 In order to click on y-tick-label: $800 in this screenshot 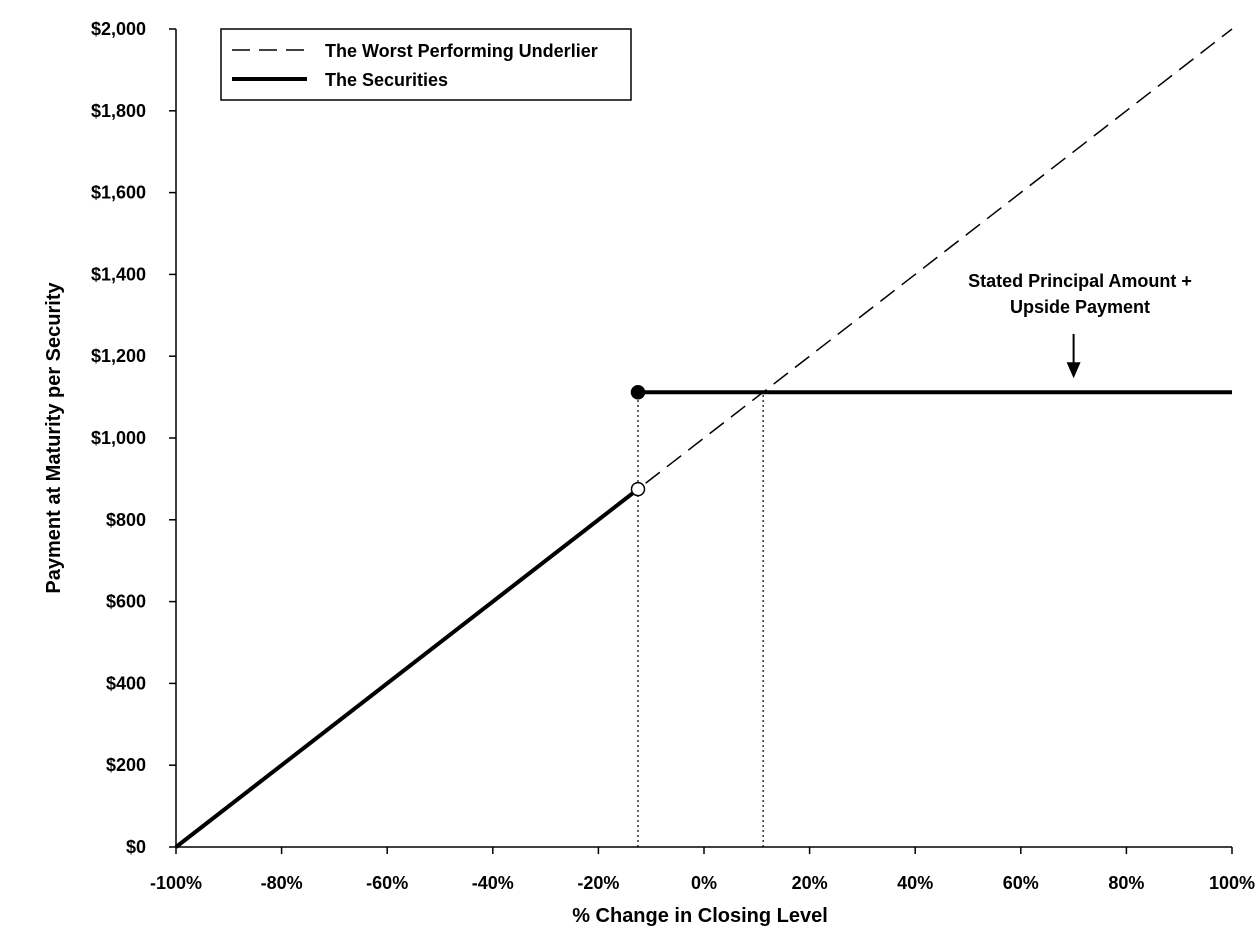, I will do `click(126, 520)`.